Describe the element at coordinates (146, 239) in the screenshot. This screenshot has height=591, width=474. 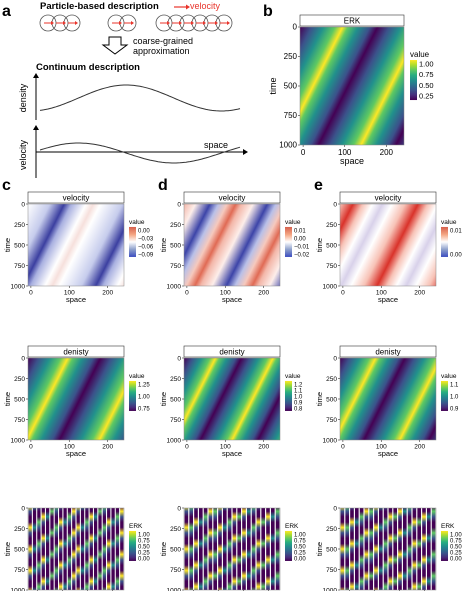
I see `legend-tick-label: −0.03` at that location.